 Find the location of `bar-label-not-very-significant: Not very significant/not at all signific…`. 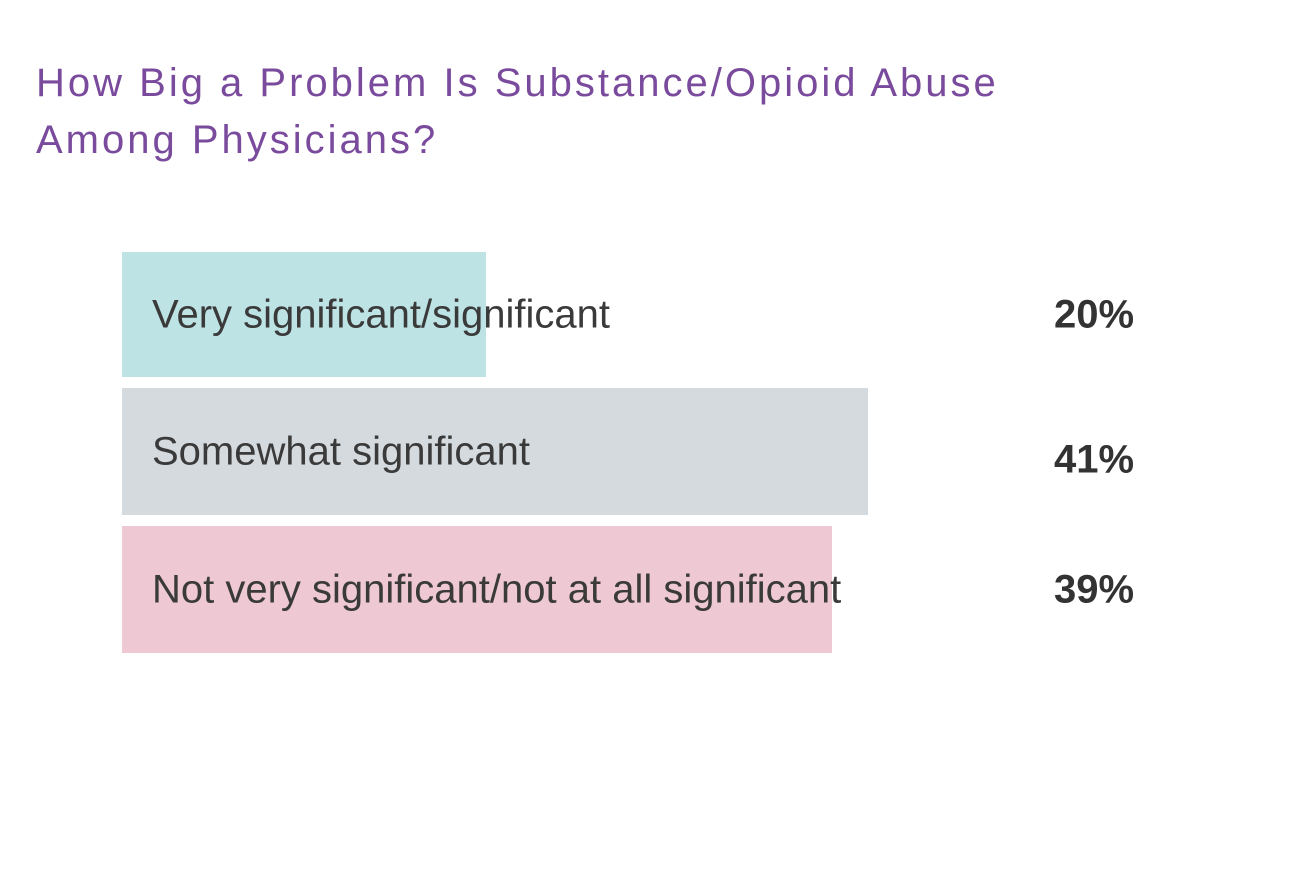

bar-label-not-very-significant: Not very significant/not at all signific… is located at coordinates (497, 589).